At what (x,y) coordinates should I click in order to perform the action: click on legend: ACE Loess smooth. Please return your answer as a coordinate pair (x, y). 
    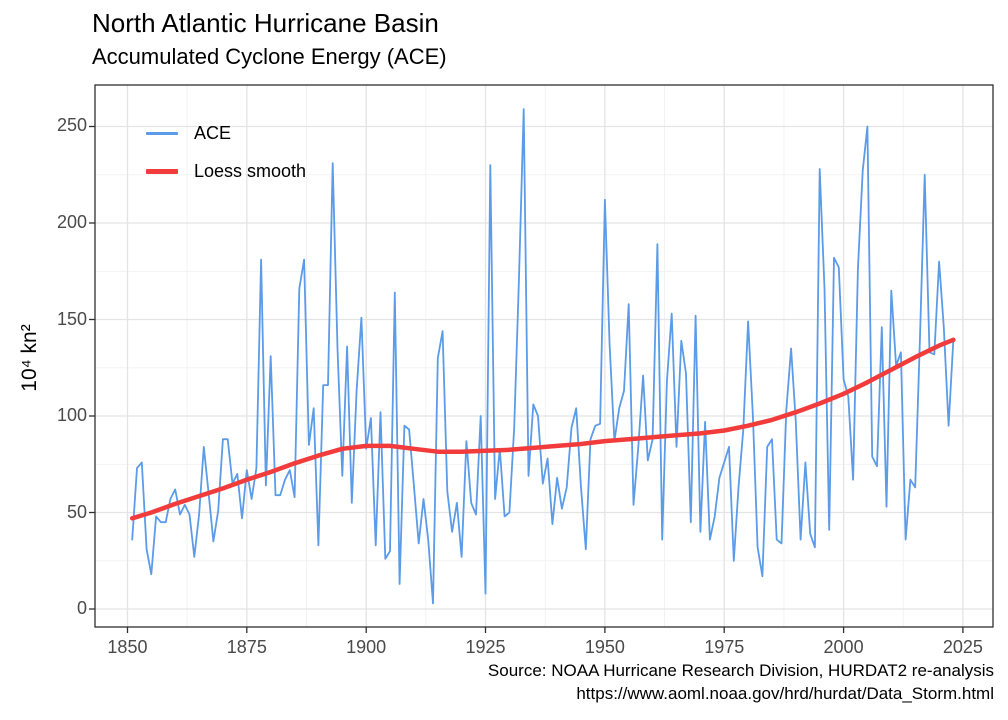
    Looking at the image, I should click on (226, 152).